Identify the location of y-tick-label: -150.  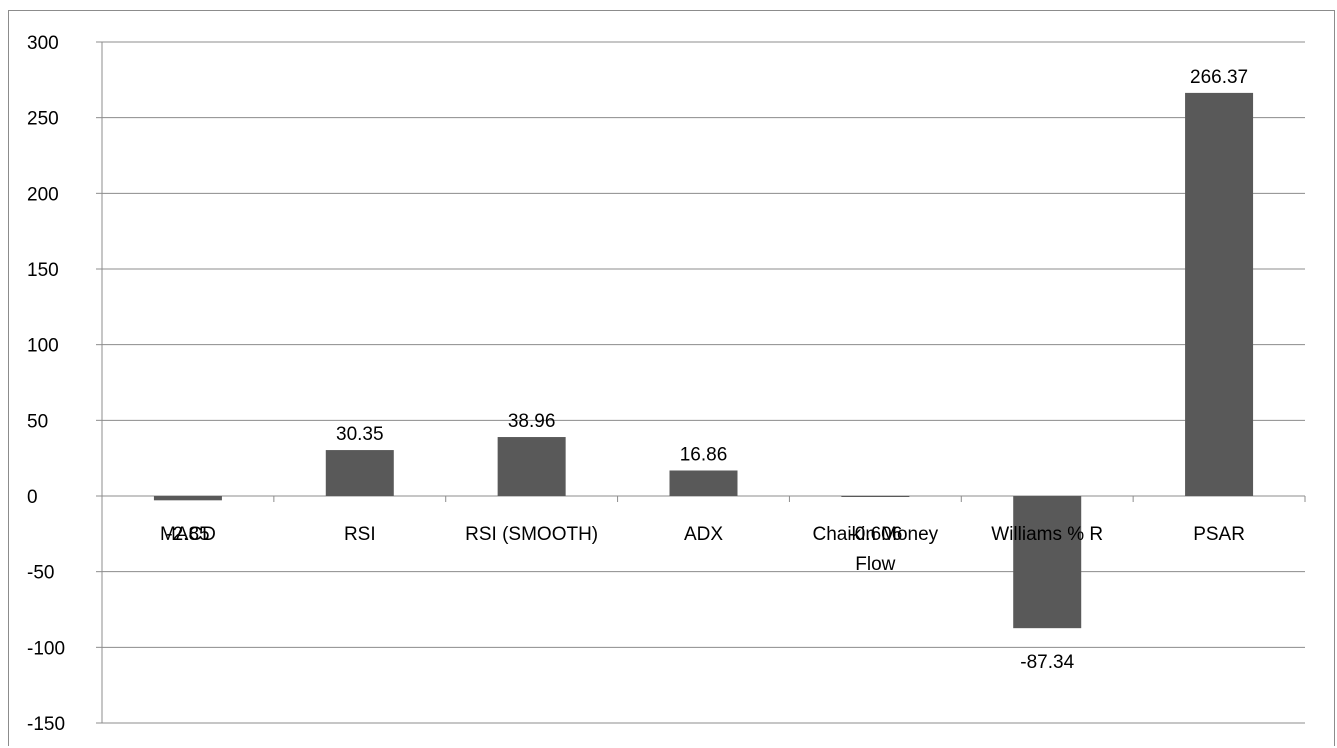
(46, 724).